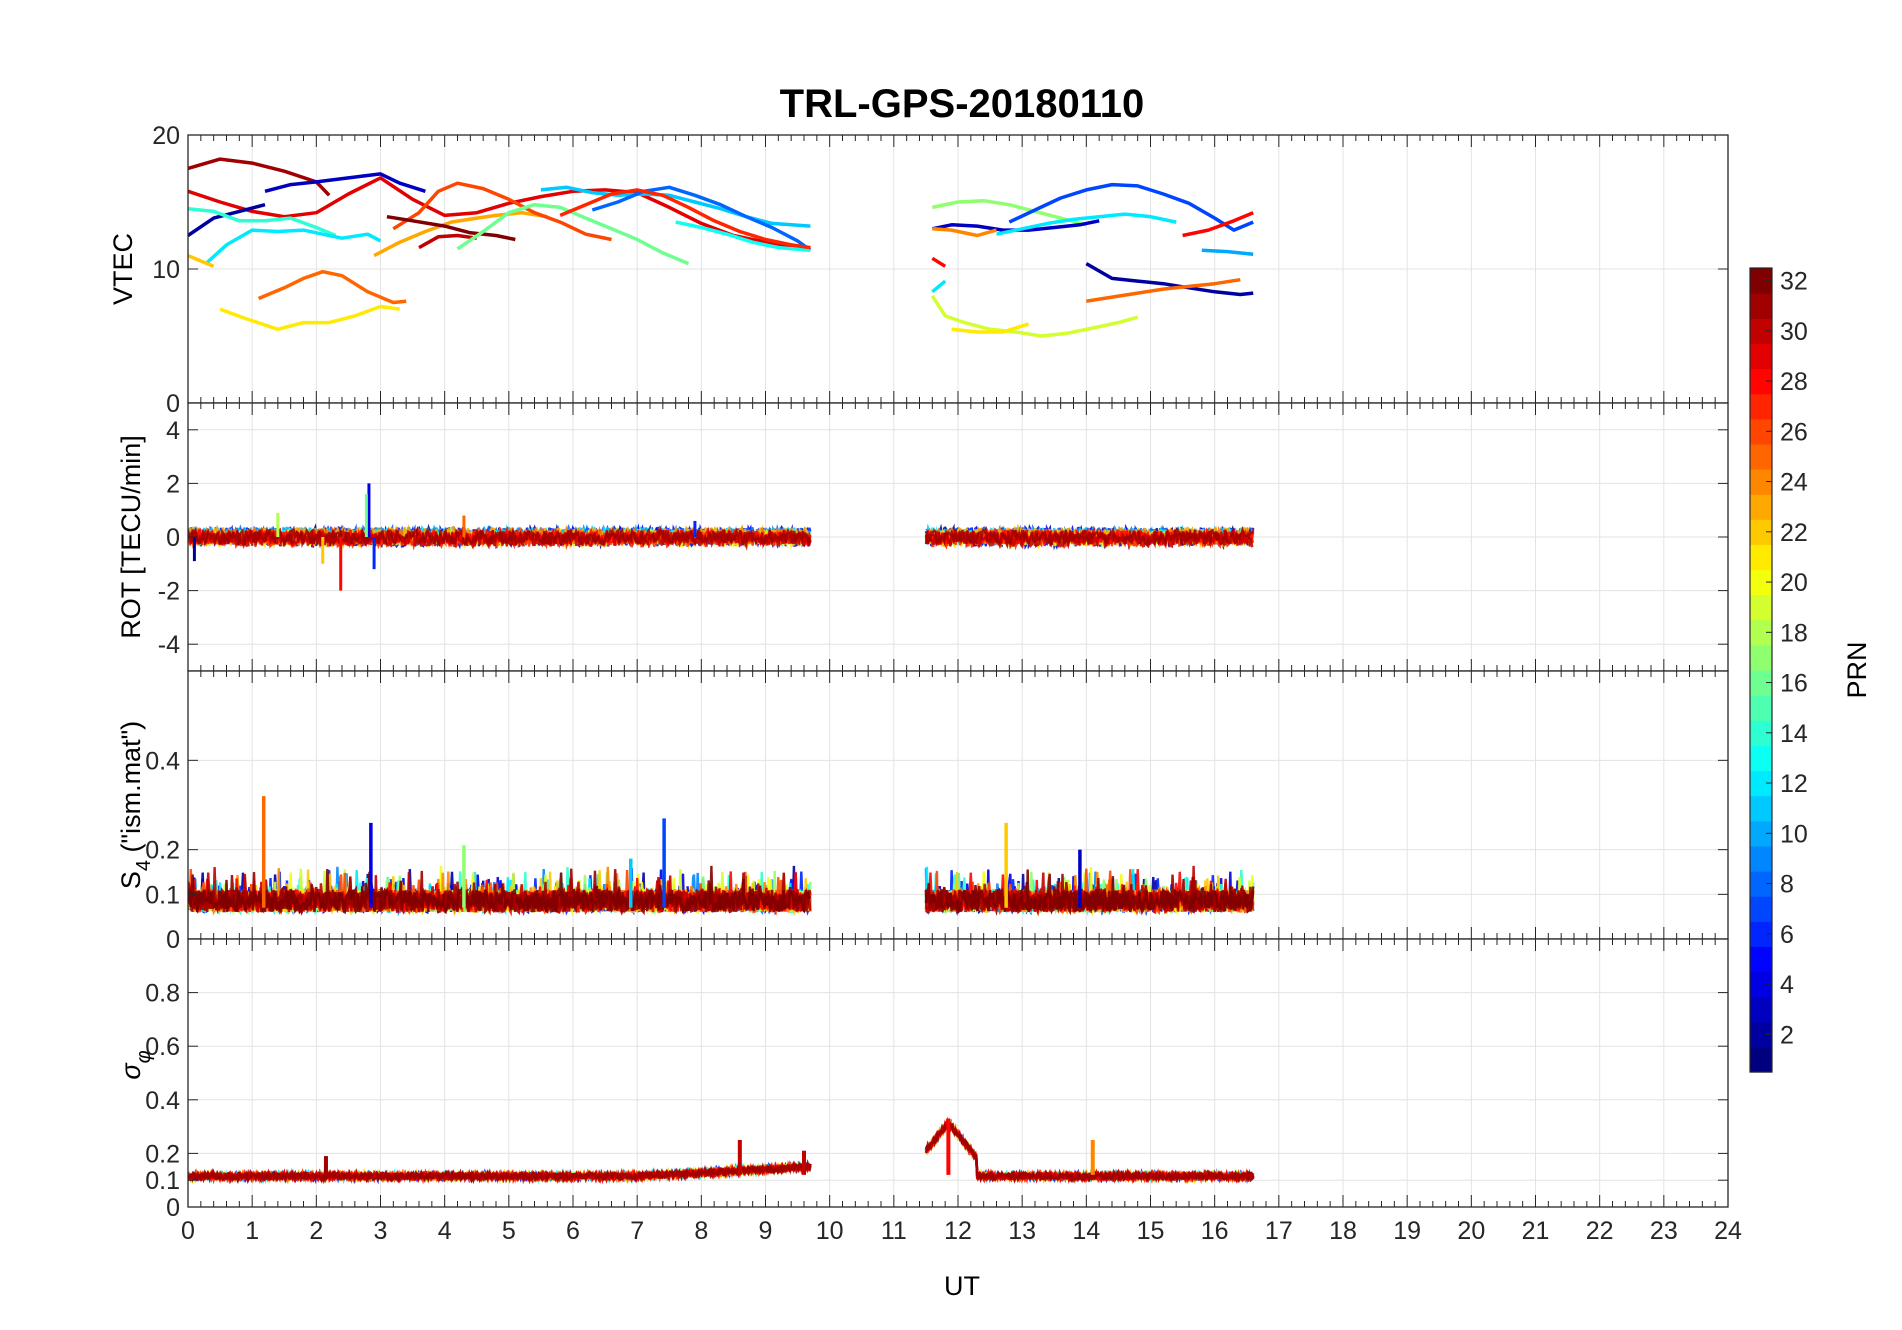  Describe the element at coordinates (509, 1231) in the screenshot. I see `x-tick-label: 5` at that location.